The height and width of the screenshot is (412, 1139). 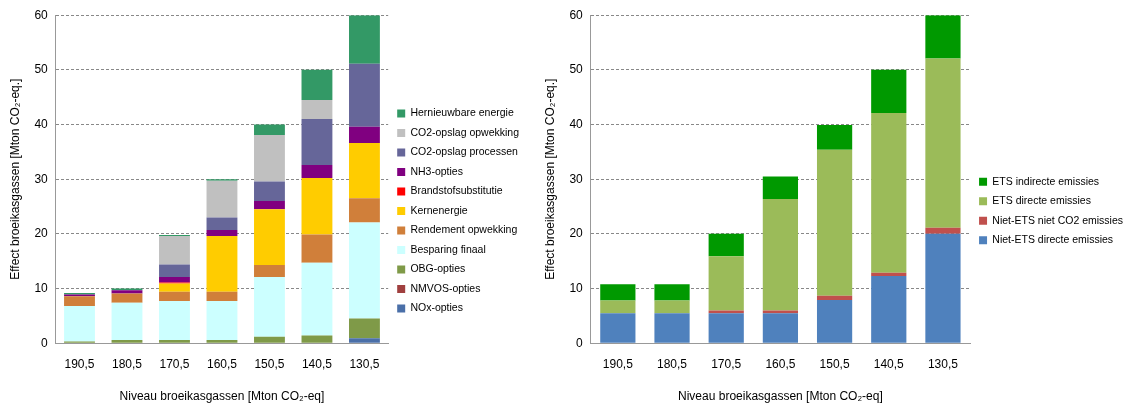 What do you see at coordinates (465, 131) in the screenshot?
I see `legend-label: CO2-opslag opwekking` at bounding box center [465, 131].